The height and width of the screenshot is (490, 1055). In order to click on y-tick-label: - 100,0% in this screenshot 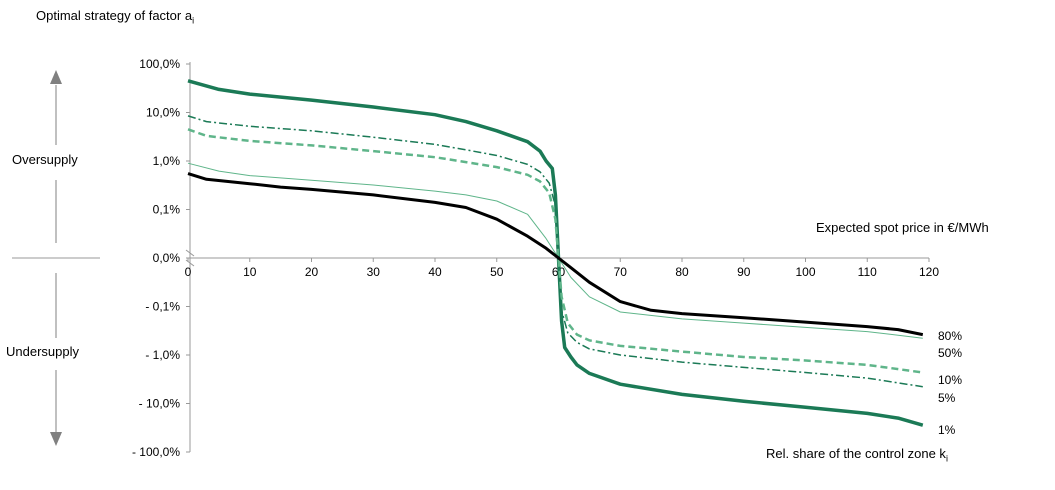, I will do `click(156, 452)`.